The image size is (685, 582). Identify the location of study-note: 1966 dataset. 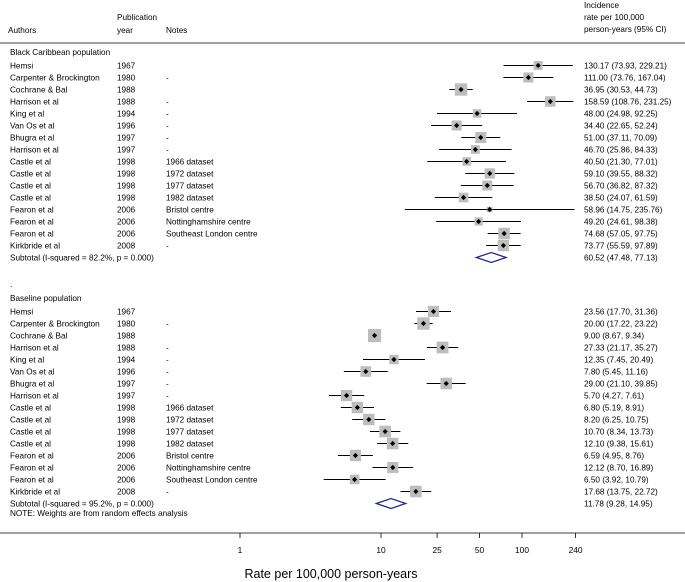
(190, 162).